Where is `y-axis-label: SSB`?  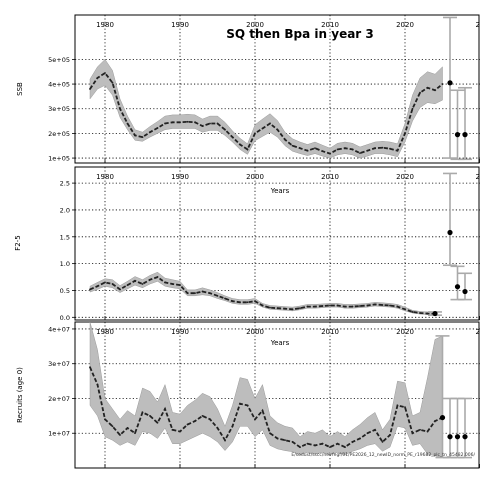 y-axis-label: SSB is located at coordinates (20, 89).